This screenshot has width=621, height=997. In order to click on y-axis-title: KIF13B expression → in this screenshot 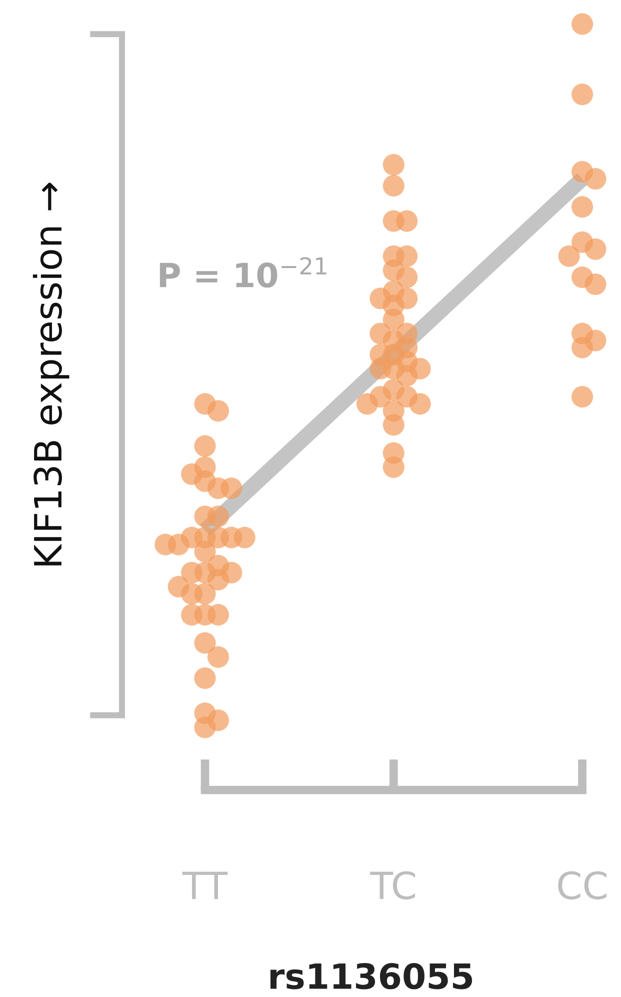, I will do `click(51, 374)`.